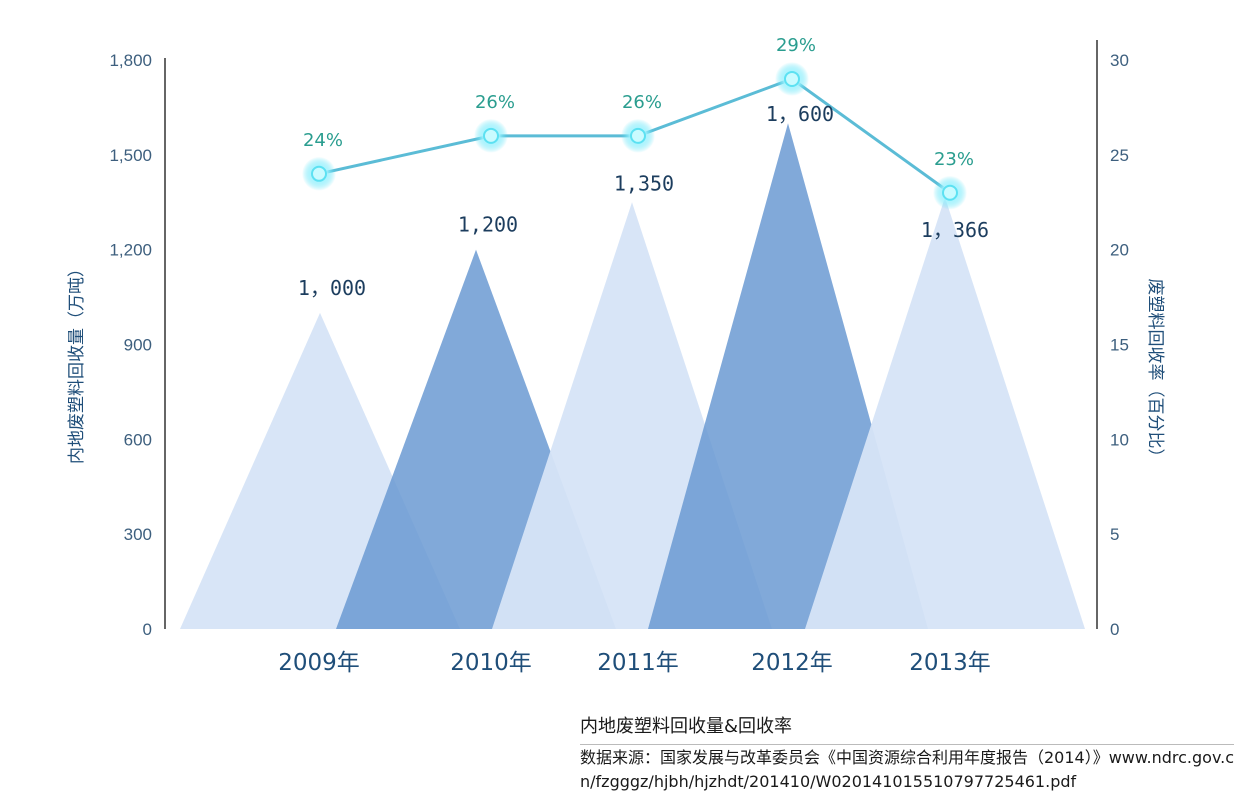 This screenshot has height=812, width=1251. Describe the element at coordinates (800, 114) in the screenshot. I see `bar-value-label: 1，600` at that location.